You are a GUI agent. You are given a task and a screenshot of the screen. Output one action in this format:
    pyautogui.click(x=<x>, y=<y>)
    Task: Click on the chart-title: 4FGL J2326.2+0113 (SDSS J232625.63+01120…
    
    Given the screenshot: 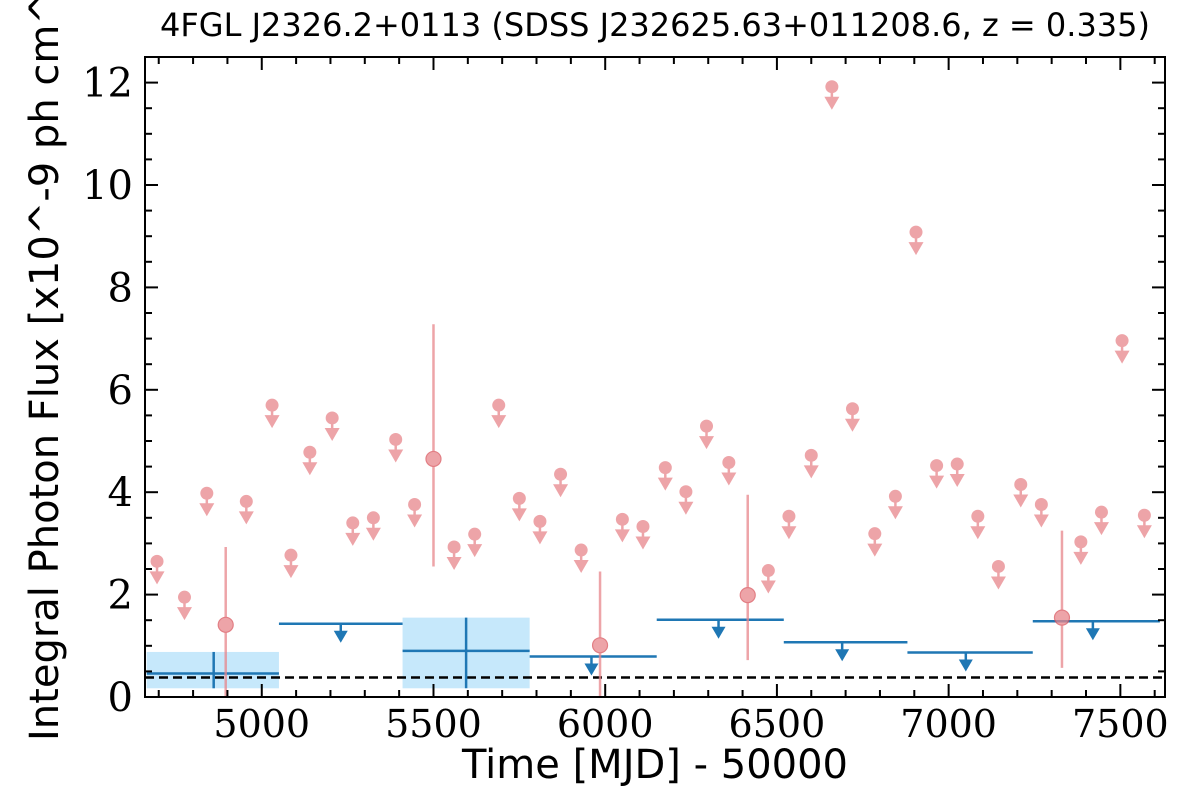 What is the action you would take?
    pyautogui.click(x=655, y=25)
    